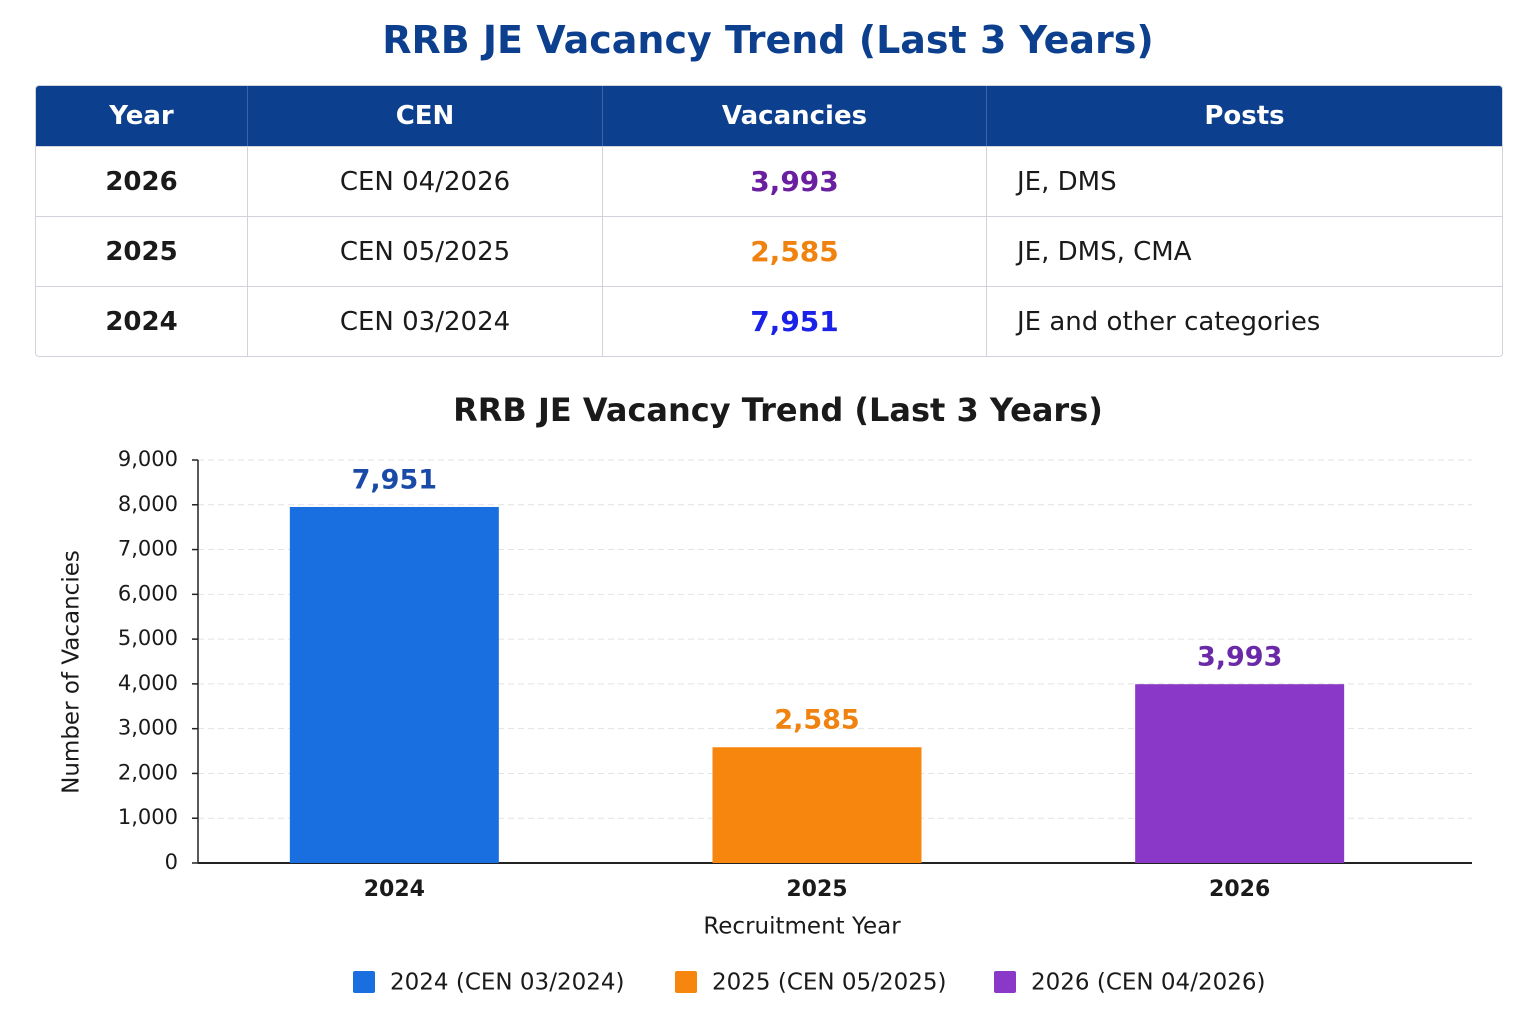 This screenshot has width=1536, height=1024. I want to click on table-header: Year CEN Vacancies Posts, so click(769, 116).